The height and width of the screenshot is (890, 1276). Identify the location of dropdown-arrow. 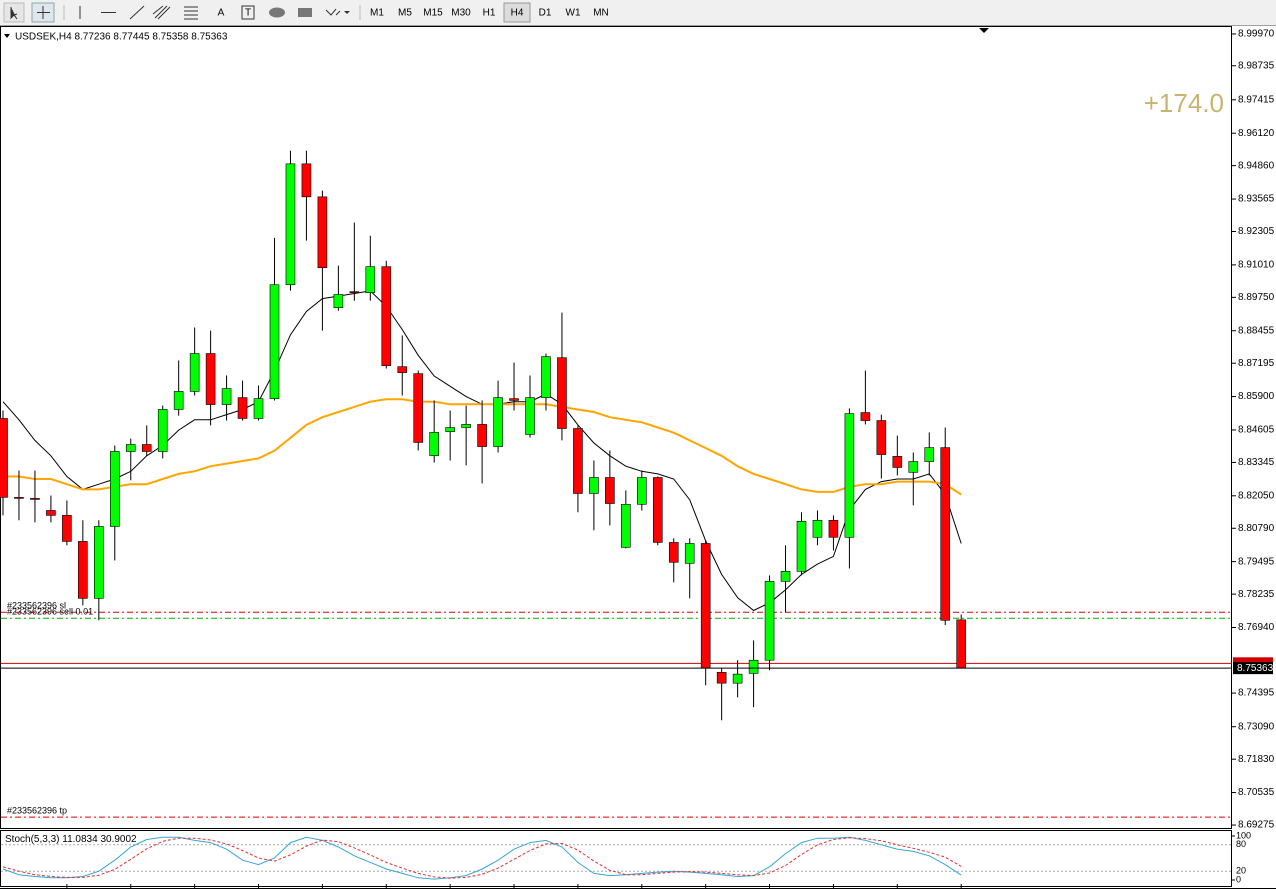
(347, 12).